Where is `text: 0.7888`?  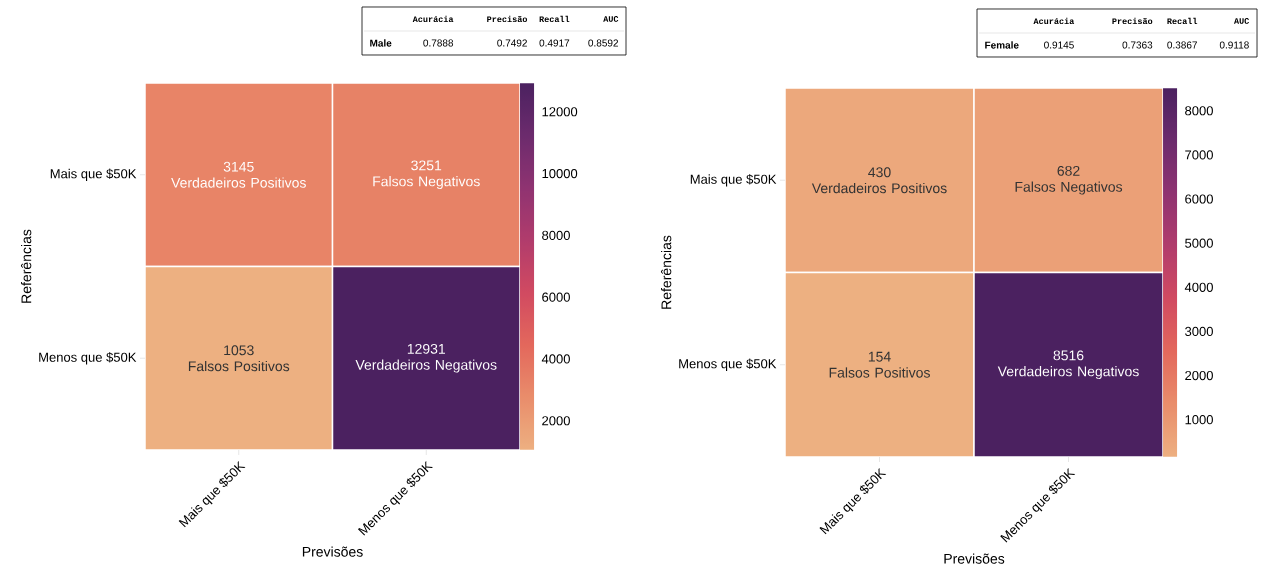 text: 0.7888 is located at coordinates (438, 43).